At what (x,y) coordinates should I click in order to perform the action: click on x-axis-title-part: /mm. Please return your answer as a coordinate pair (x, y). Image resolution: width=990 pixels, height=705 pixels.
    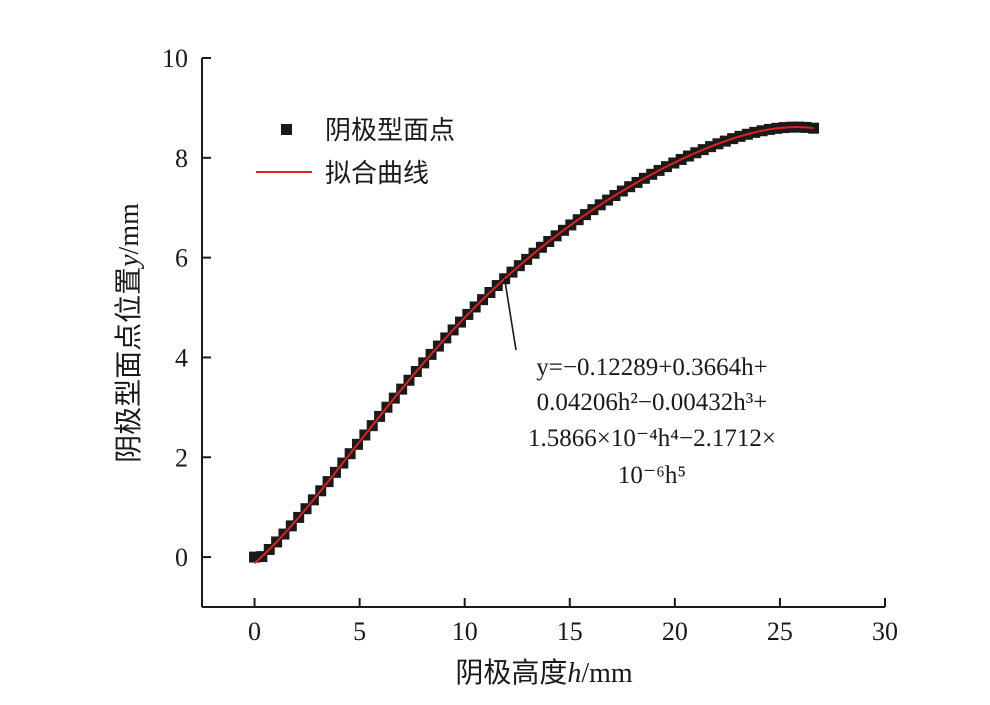
    Looking at the image, I should click on (607, 673).